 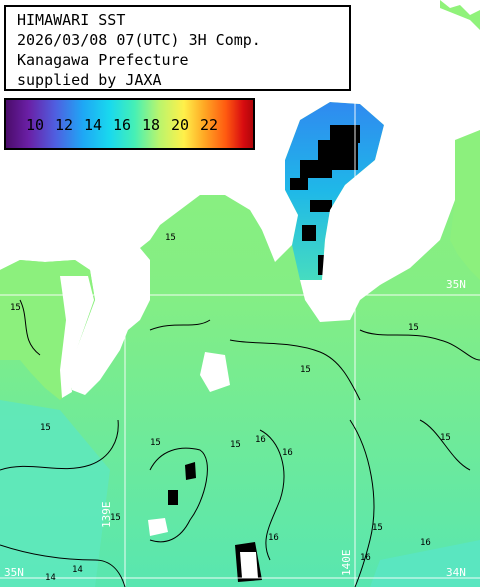 I want to click on legend-tick: 14, so click(x=93, y=125).